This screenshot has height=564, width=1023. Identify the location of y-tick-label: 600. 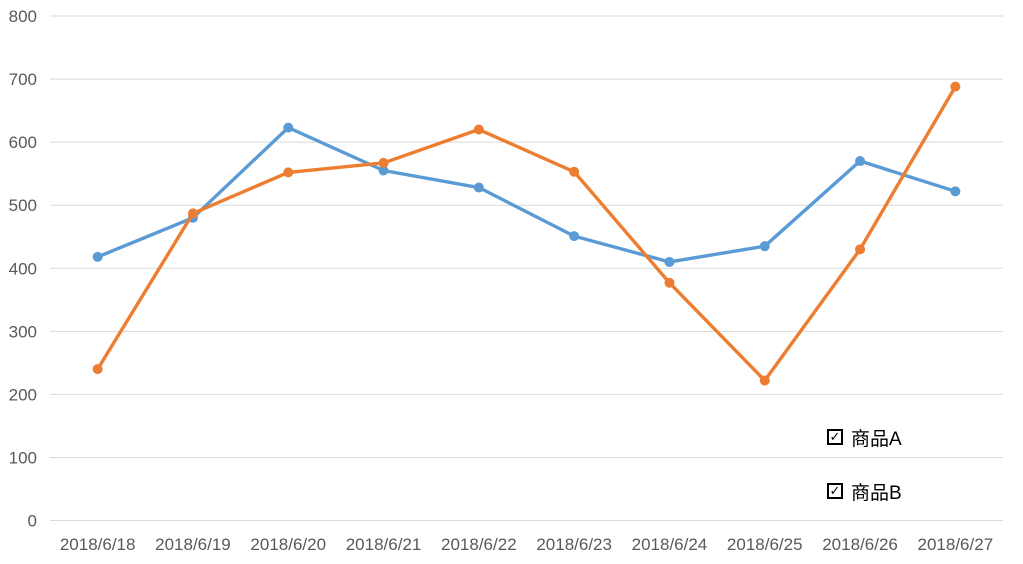
(23, 142).